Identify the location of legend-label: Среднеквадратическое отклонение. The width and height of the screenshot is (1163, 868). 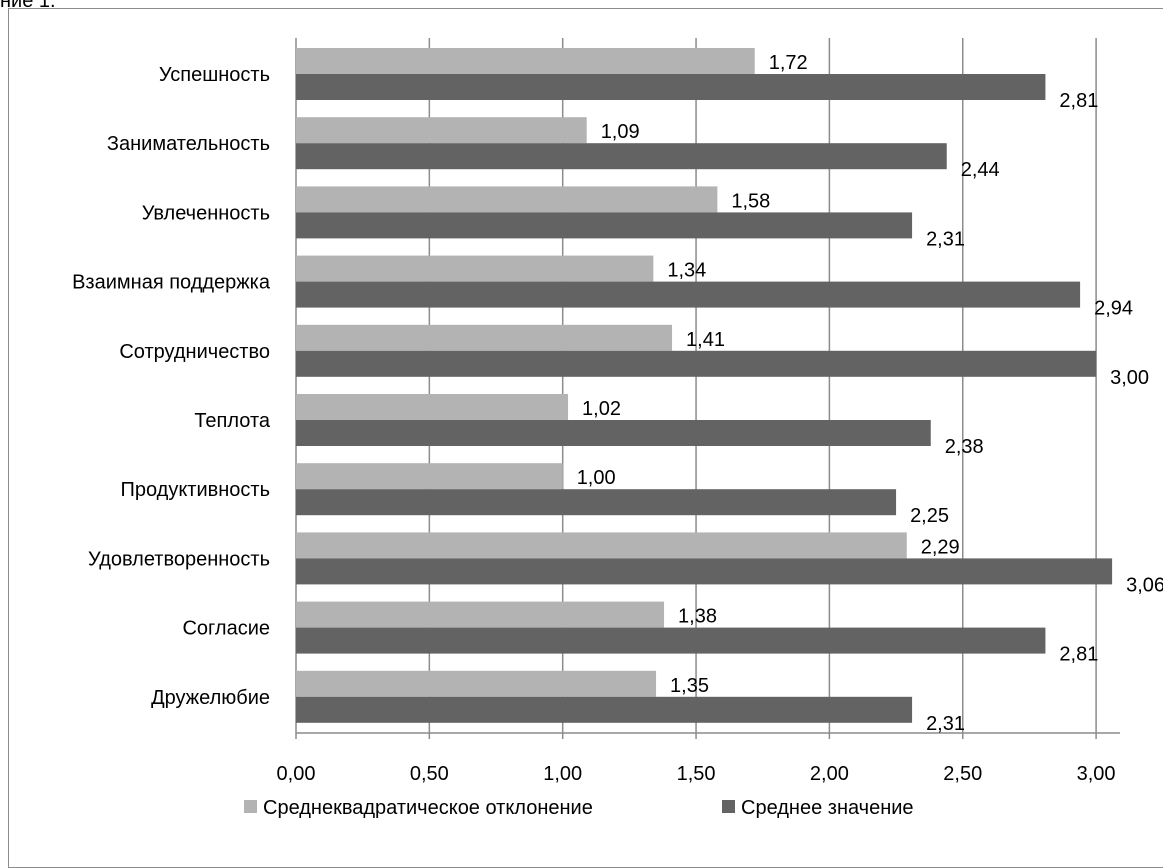
(428, 808).